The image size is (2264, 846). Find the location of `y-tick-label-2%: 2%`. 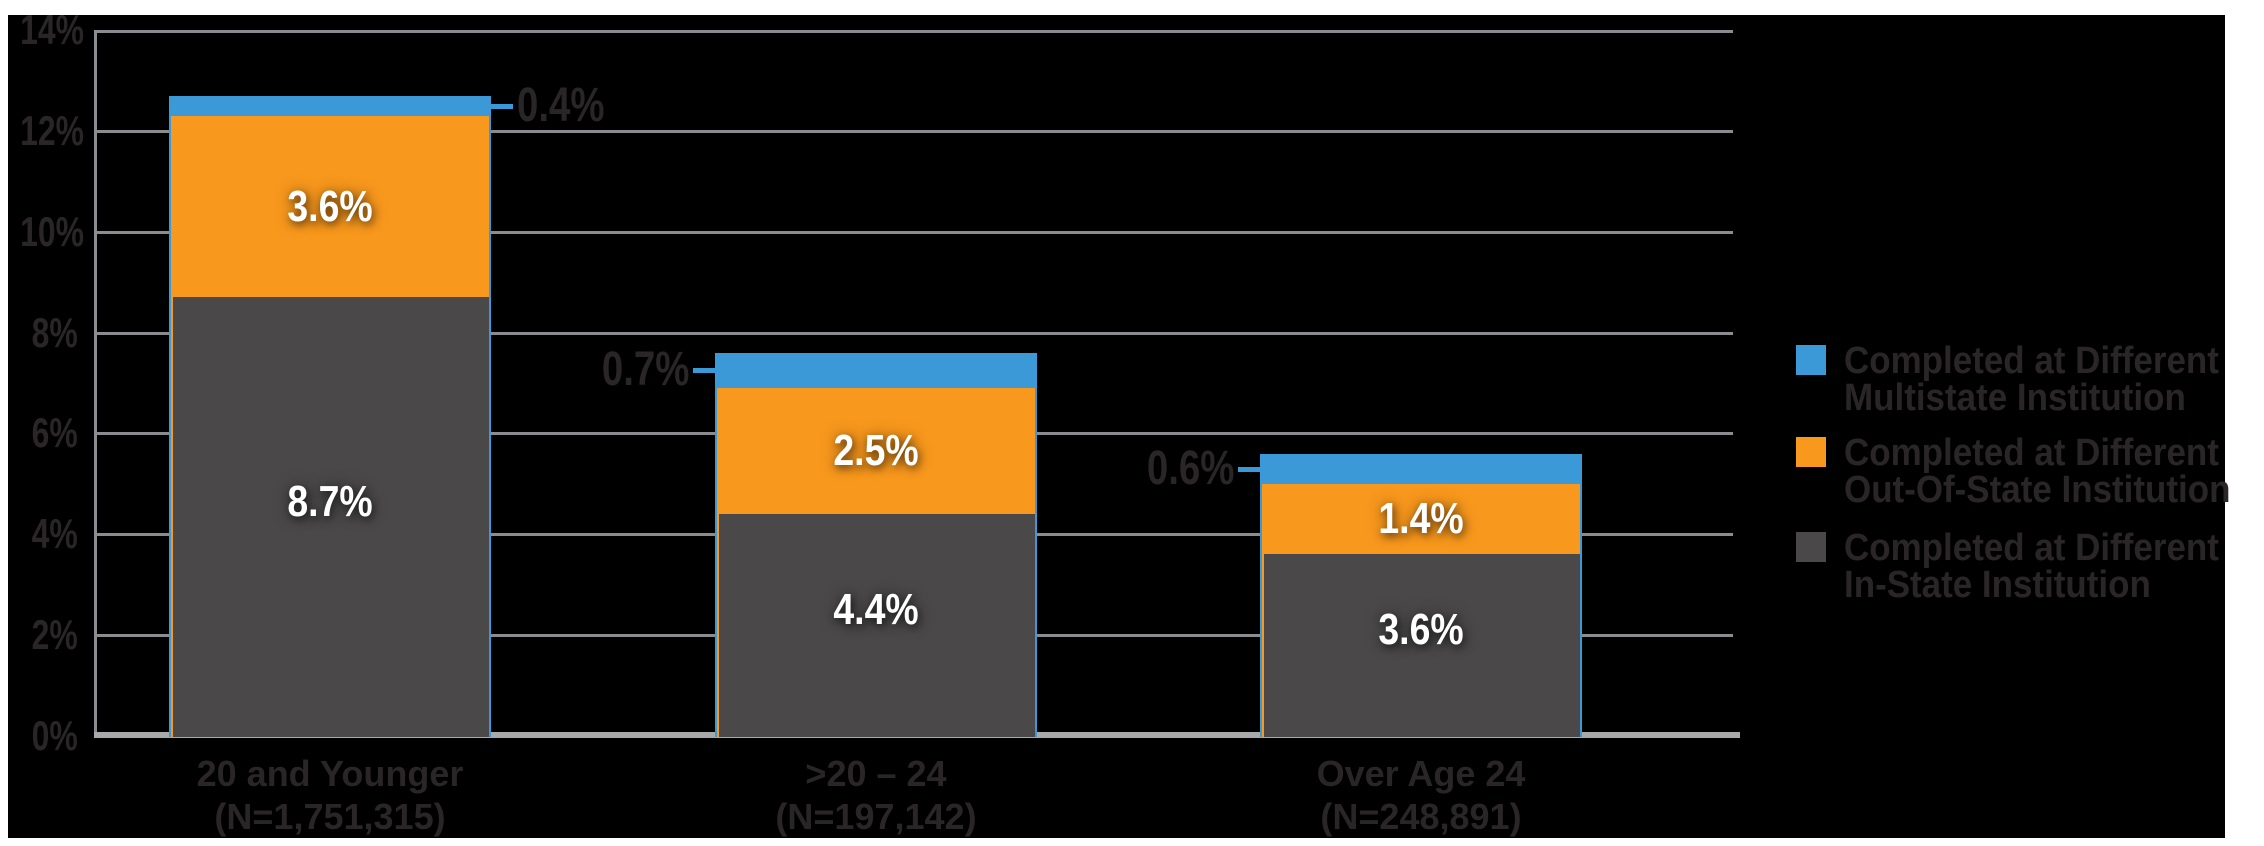

y-tick-label-2%: 2% is located at coordinates (39, 635).